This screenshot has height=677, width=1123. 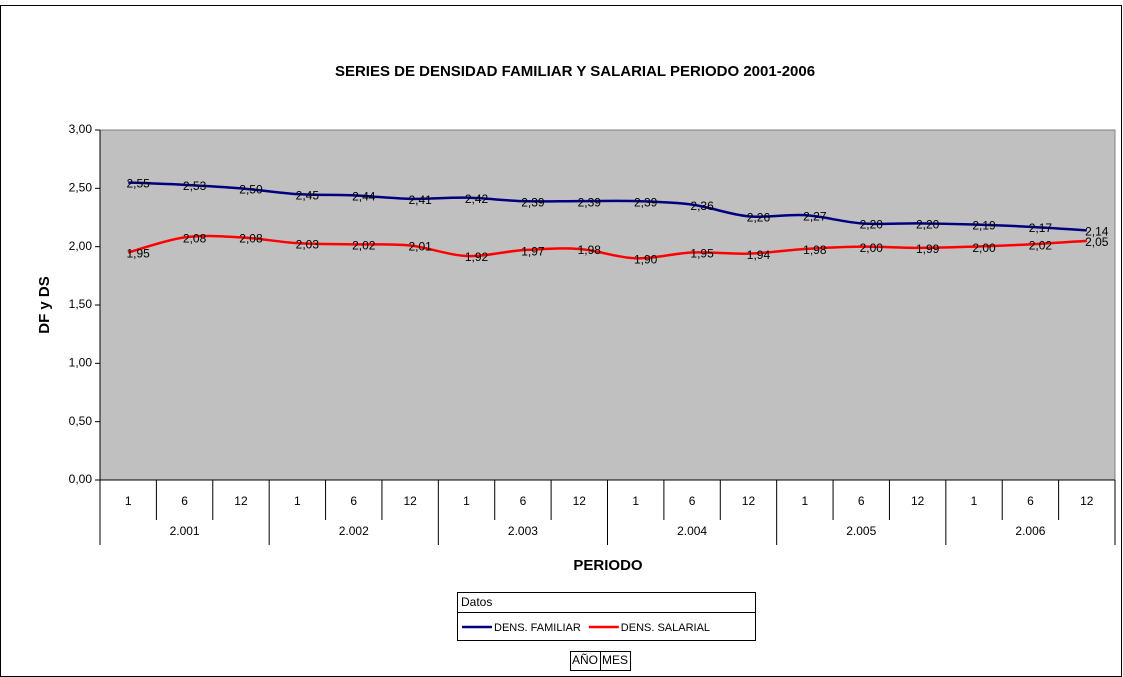 I want to click on data-label: 2,36, so click(x=702, y=206).